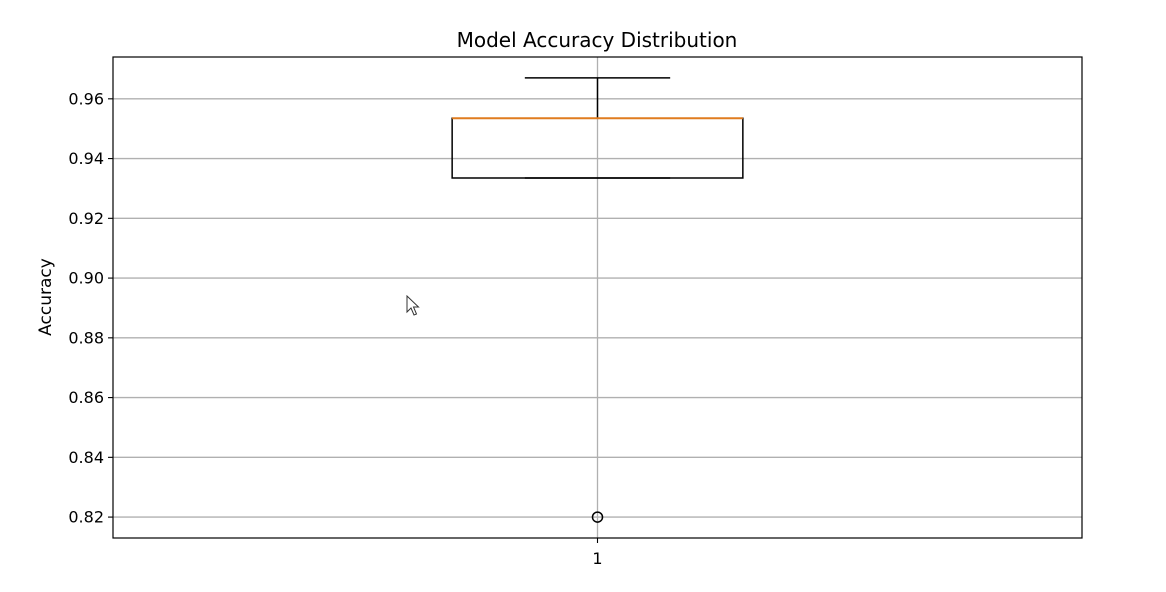 The width and height of the screenshot is (1166, 592). Describe the element at coordinates (90, 308) in the screenshot. I see `y-axis-ticks: 0.82 0.84 0.86 0.88 0.90 0.92 0.94 0.96` at that location.